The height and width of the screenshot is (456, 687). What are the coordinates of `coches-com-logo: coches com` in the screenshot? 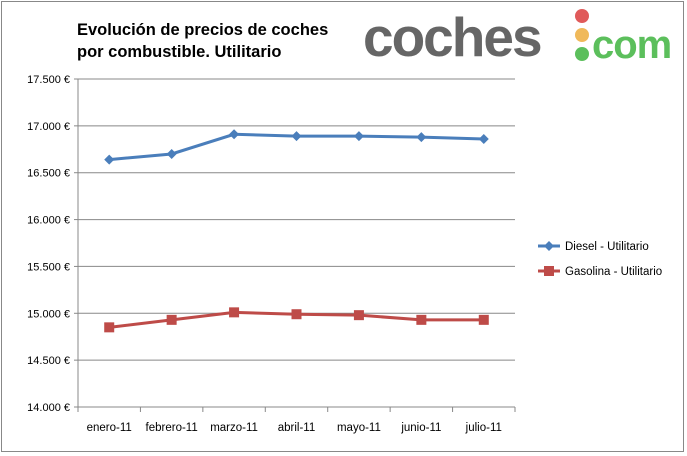 It's located at (517, 35).